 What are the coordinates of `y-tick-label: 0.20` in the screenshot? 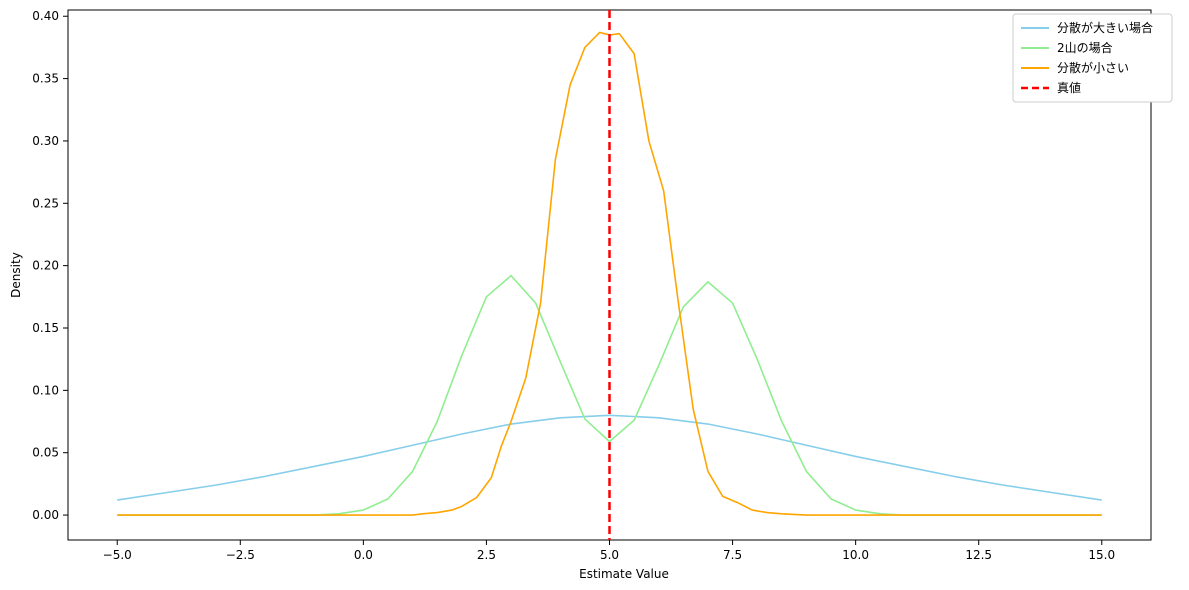 It's located at (45, 266).